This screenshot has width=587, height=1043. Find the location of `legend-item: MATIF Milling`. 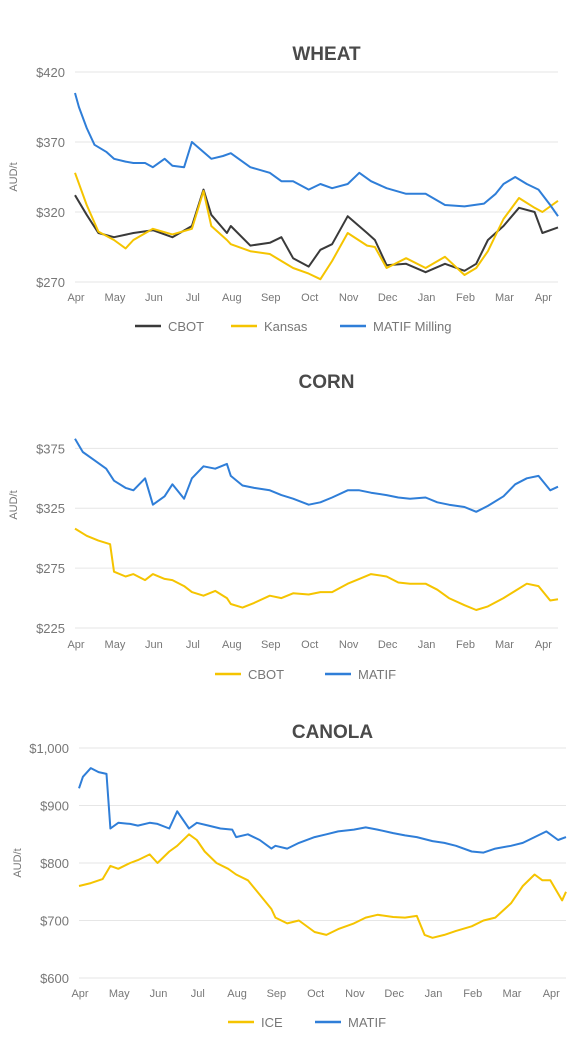

legend-item: MATIF Milling is located at coordinates (395, 326).